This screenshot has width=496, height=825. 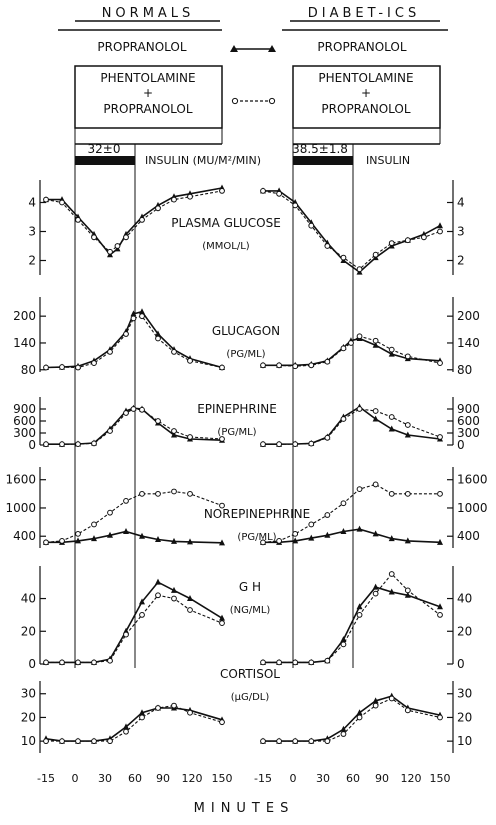 What do you see at coordinates (237, 409) in the screenshot?
I see `epinephrine-title: EPINEPHRINE` at bounding box center [237, 409].